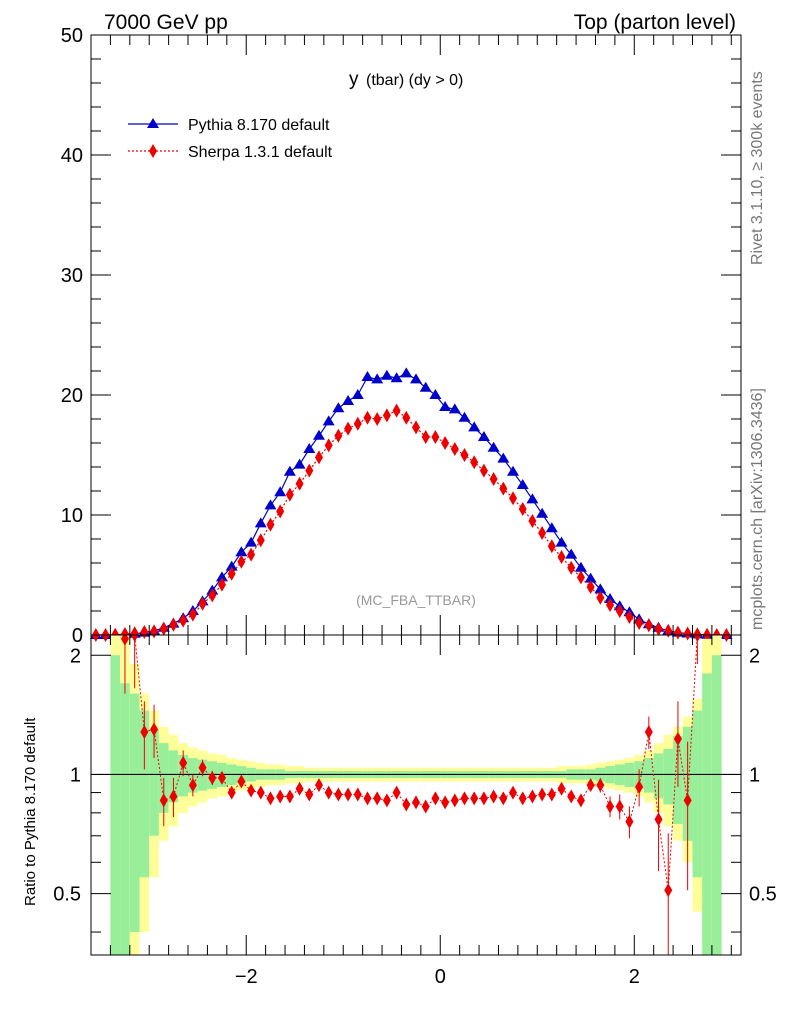  What do you see at coordinates (230, 152) in the screenshot?
I see `legend-entry-sherpa: Sherpa 1.3.1 default` at bounding box center [230, 152].